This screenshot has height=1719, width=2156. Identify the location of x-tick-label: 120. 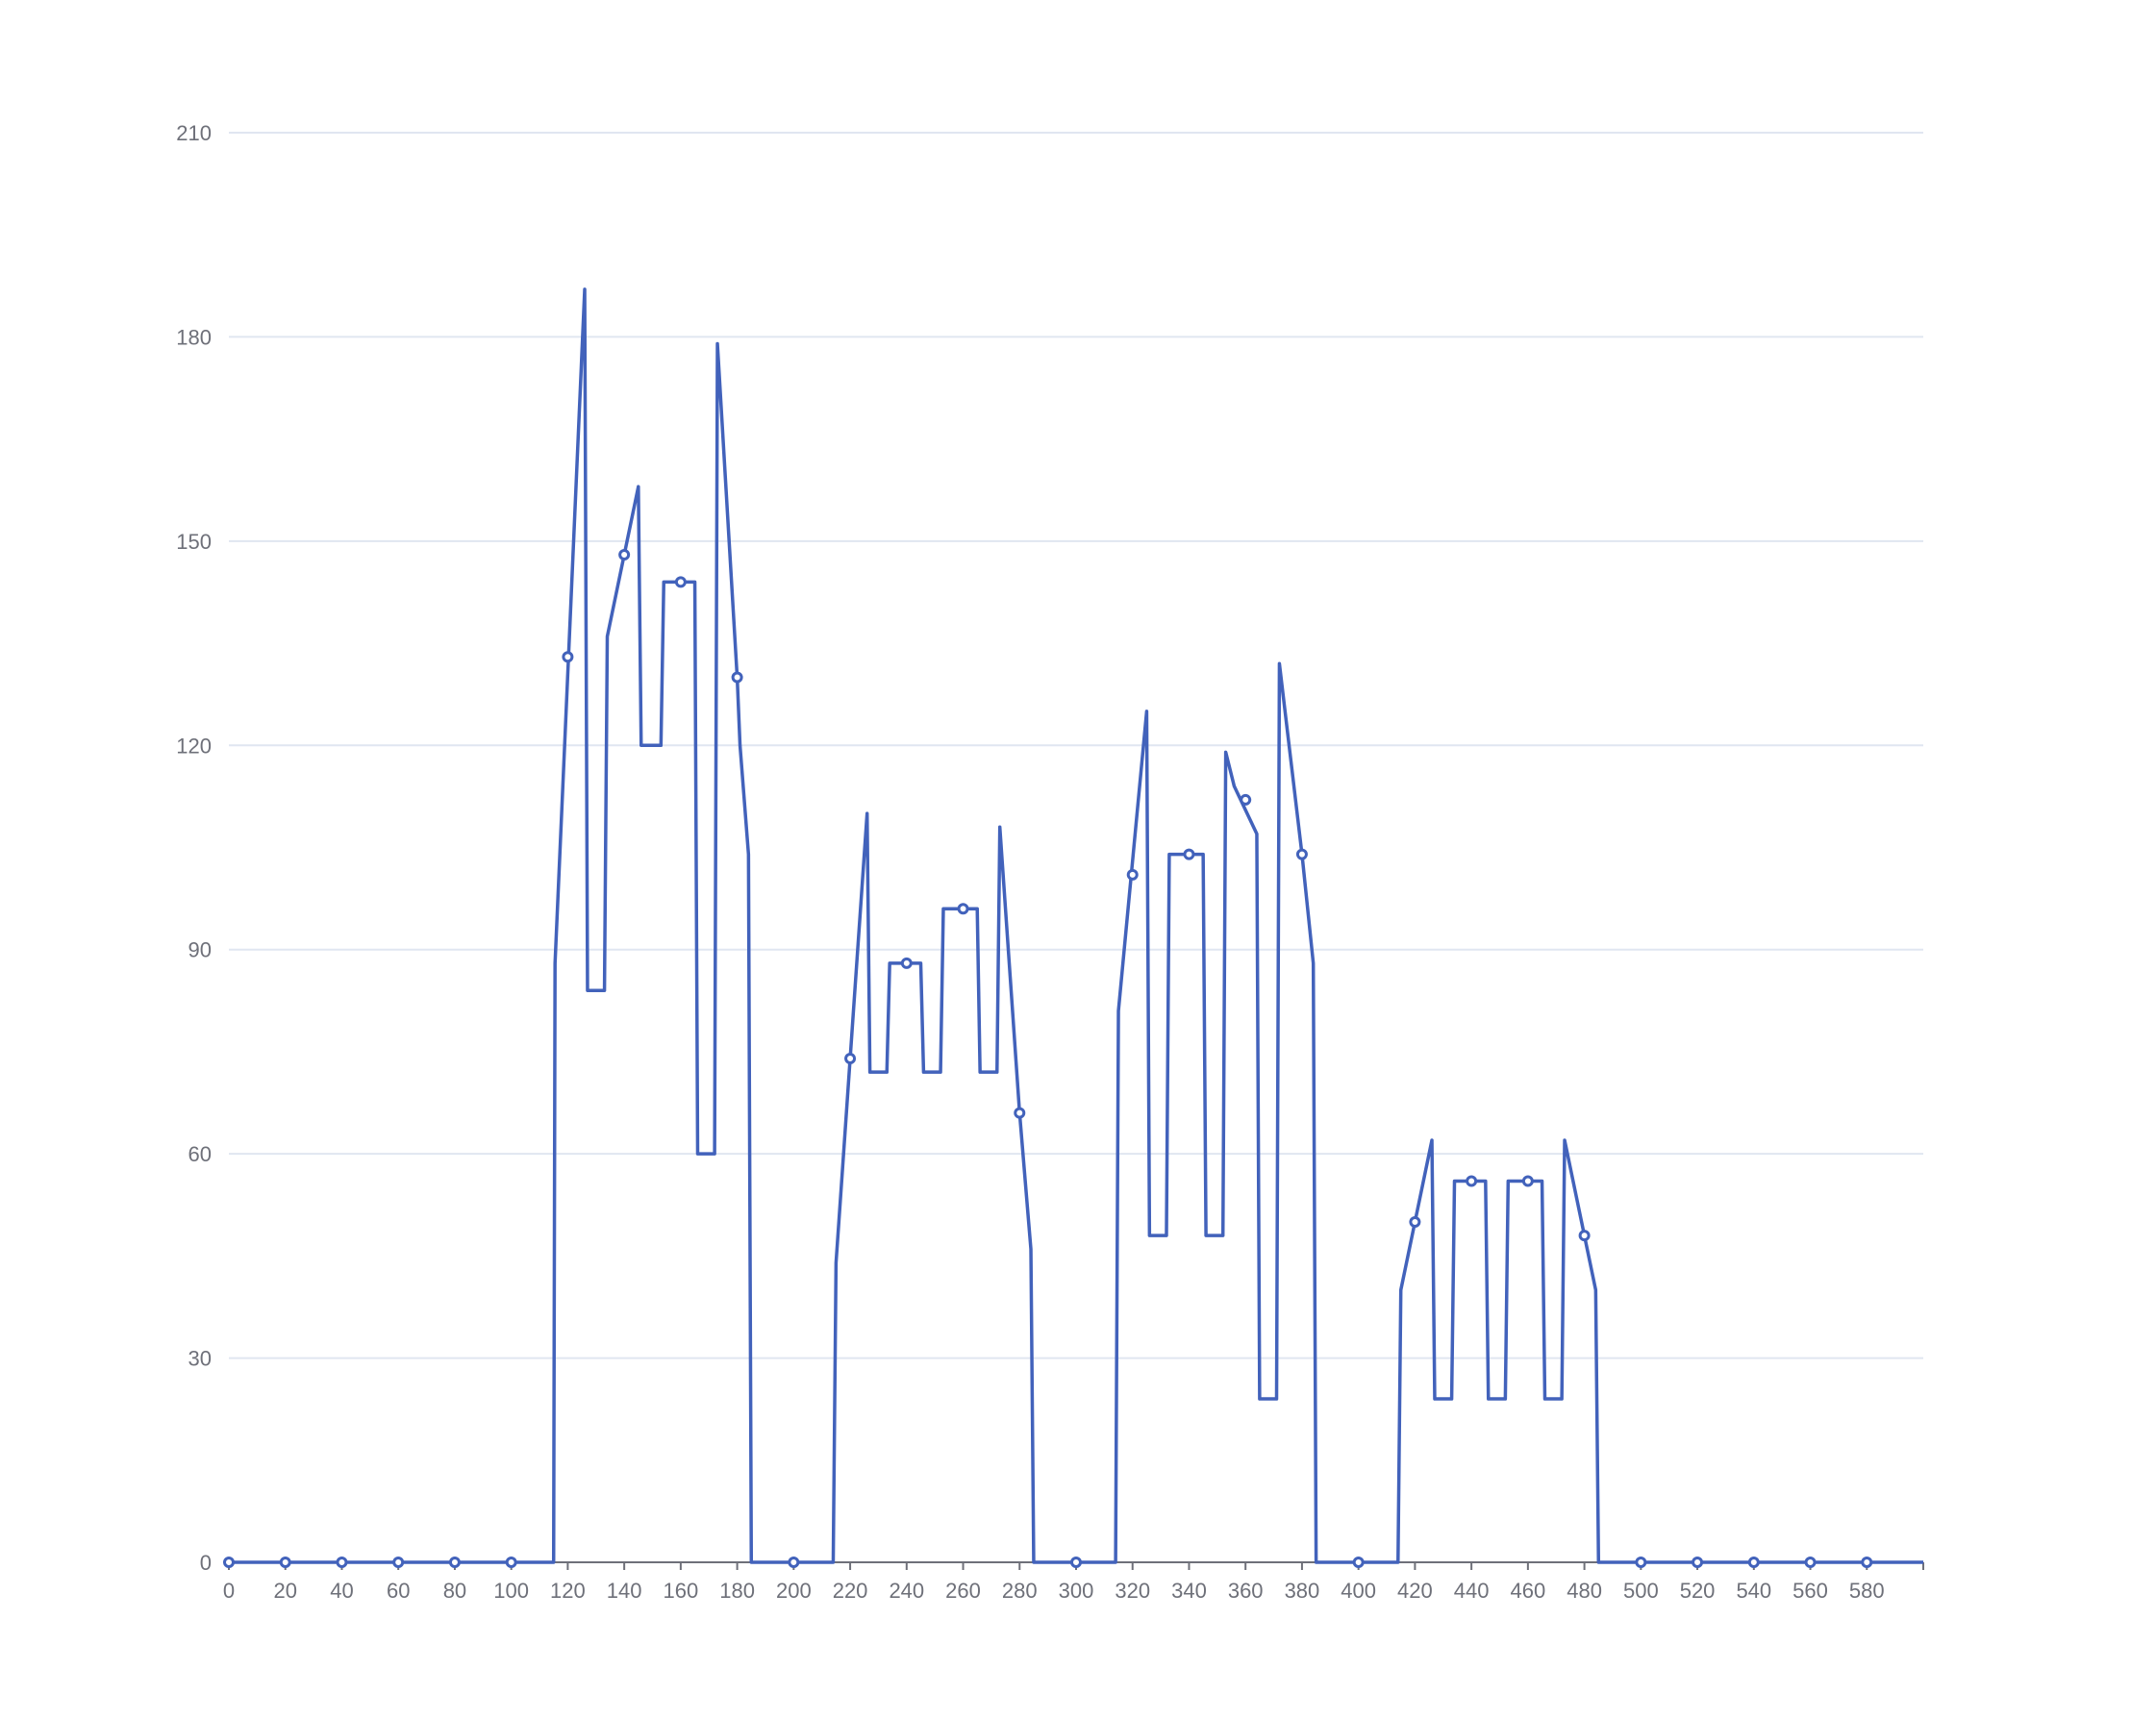
(568, 1591).